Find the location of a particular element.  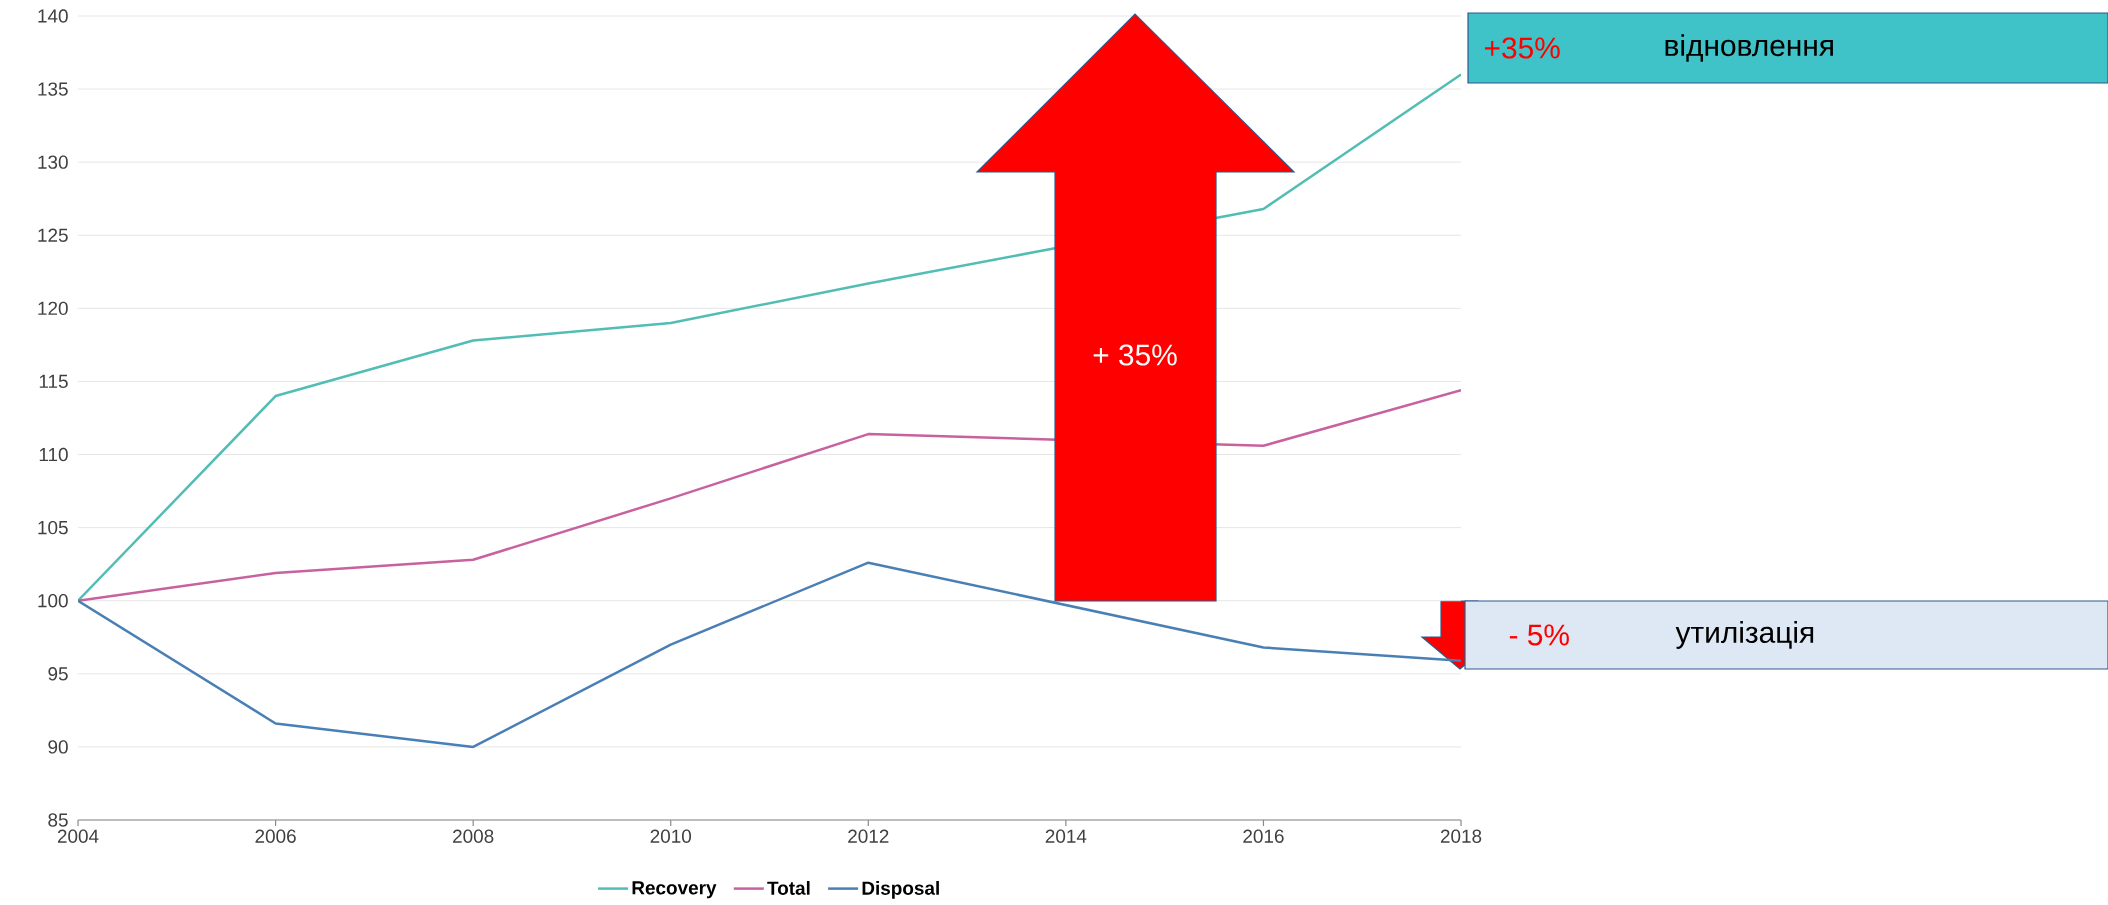

x-tick-label: 2012 is located at coordinates (868, 836).